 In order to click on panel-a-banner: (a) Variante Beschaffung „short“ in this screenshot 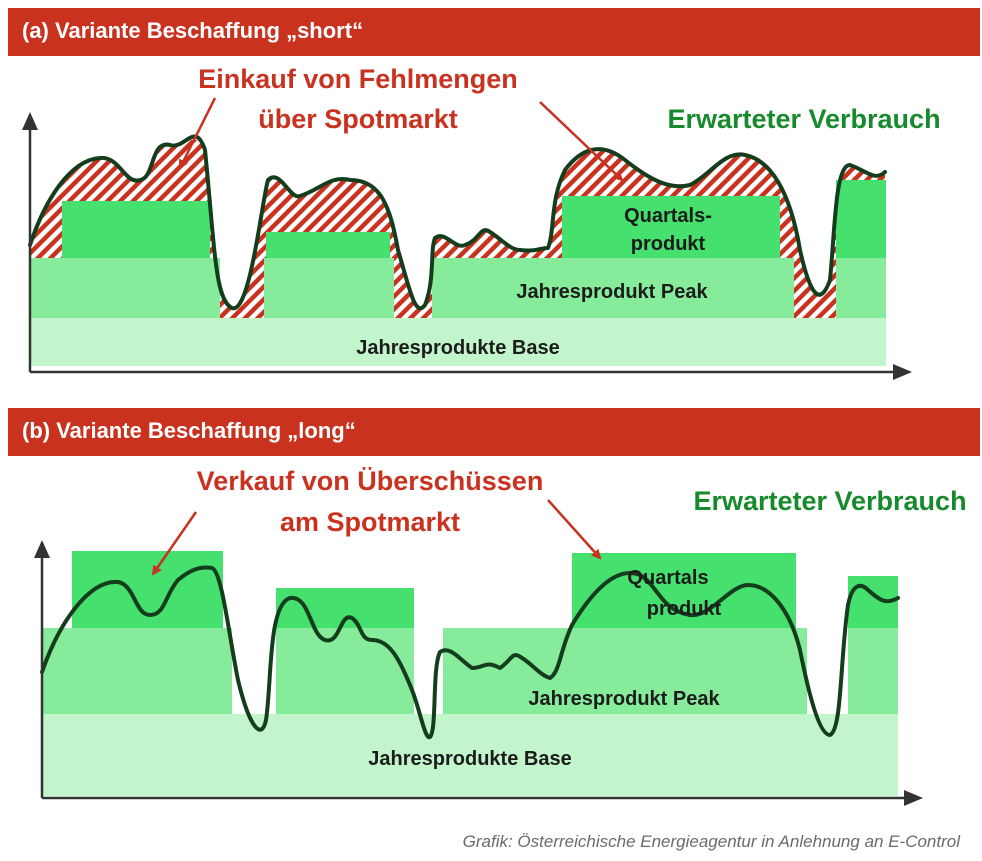, I will do `click(494, 32)`.